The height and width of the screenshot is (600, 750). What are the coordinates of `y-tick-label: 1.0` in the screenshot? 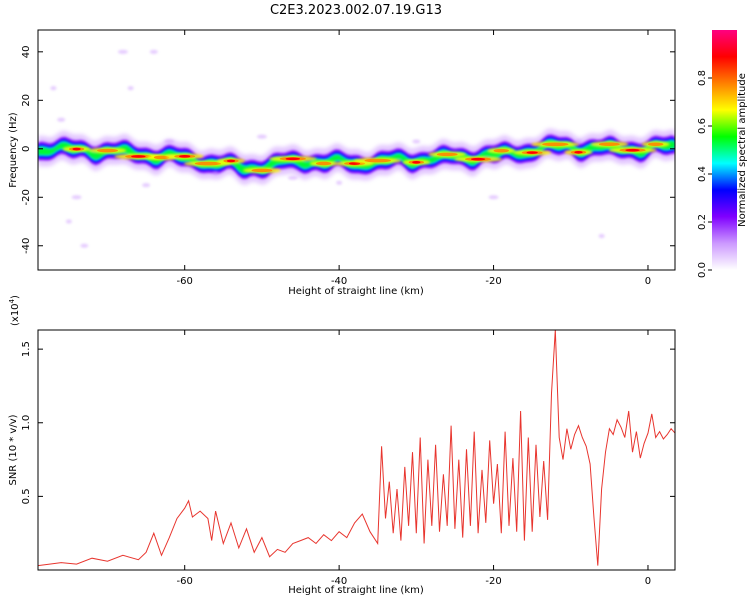 It's located at (26, 423).